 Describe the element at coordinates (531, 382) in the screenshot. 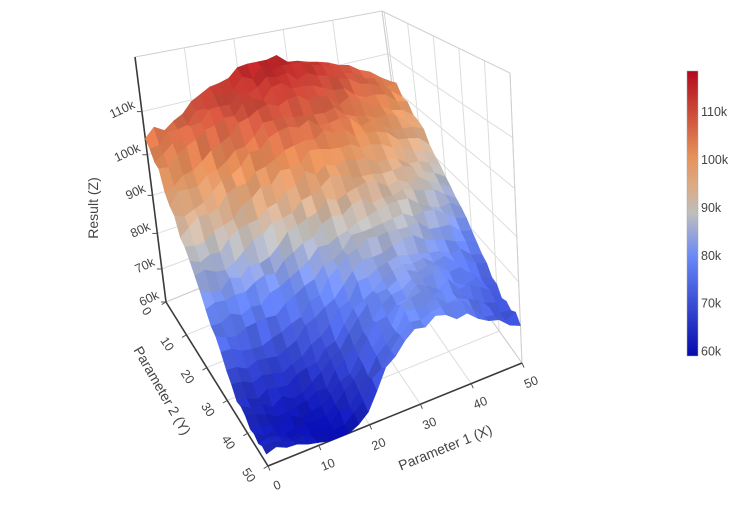

I see `x-axis-tick-label: 50` at that location.